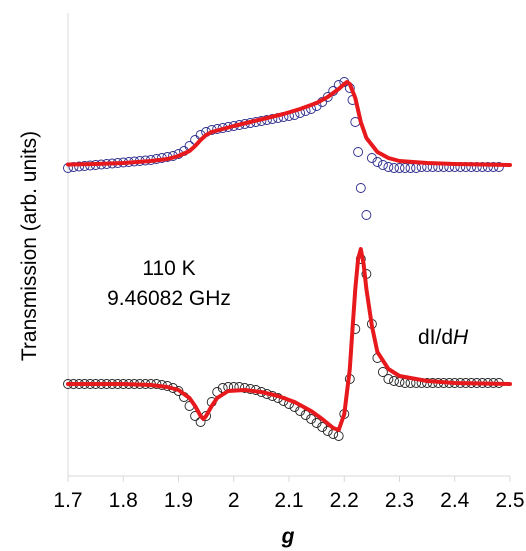 This screenshot has height=551, width=526. Describe the element at coordinates (344, 500) in the screenshot. I see `x-tick-label: 2.2` at that location.